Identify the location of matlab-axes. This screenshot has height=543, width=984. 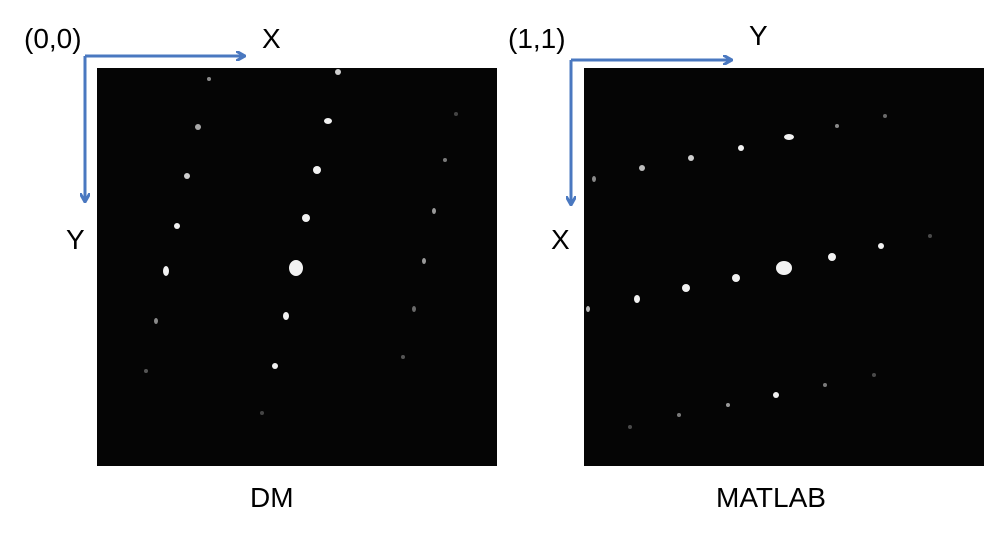
(651, 132).